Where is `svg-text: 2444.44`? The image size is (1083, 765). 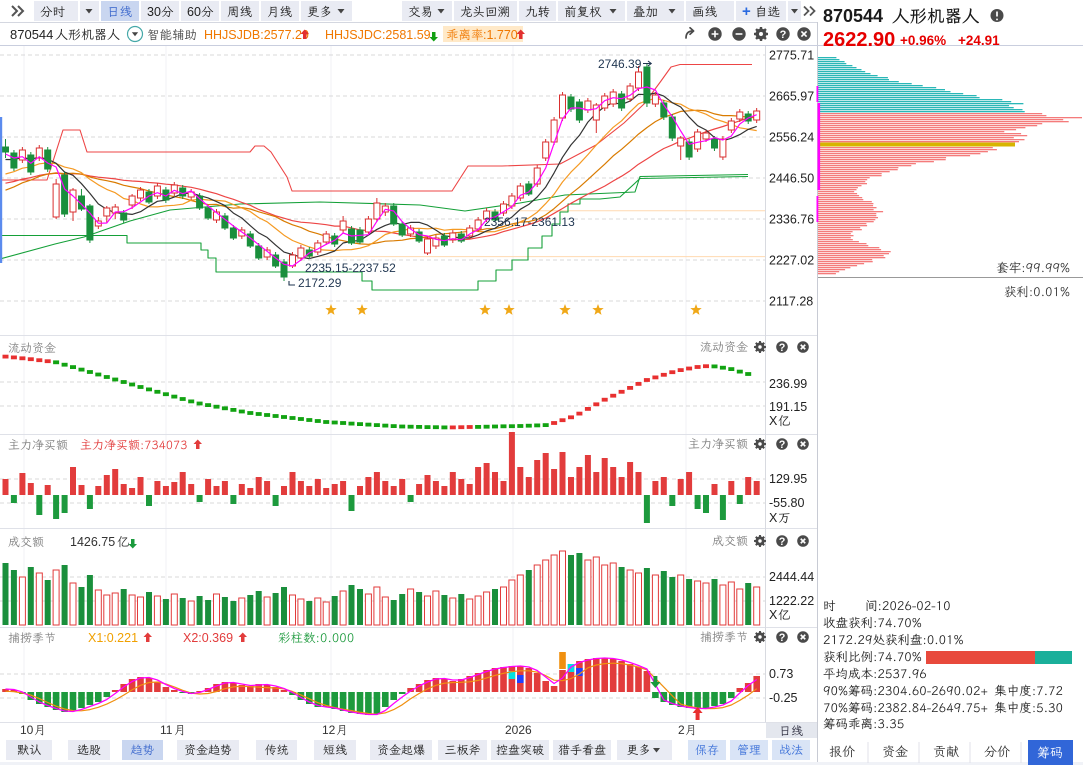 svg-text: 2444.44 is located at coordinates (791, 577).